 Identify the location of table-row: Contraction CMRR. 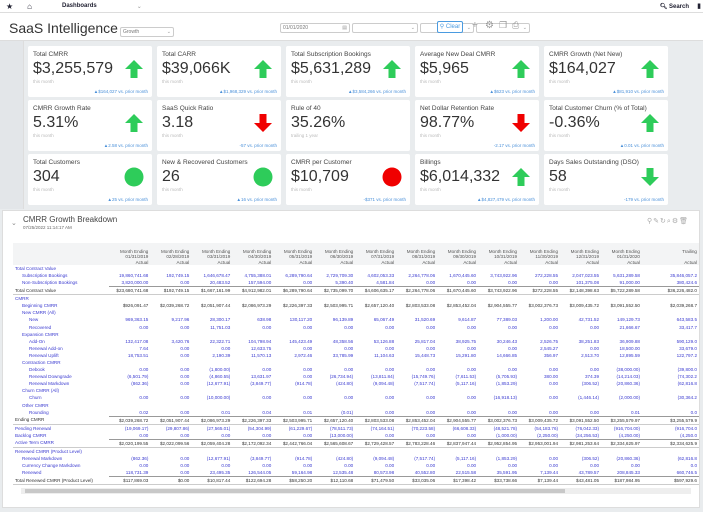
(356, 362).